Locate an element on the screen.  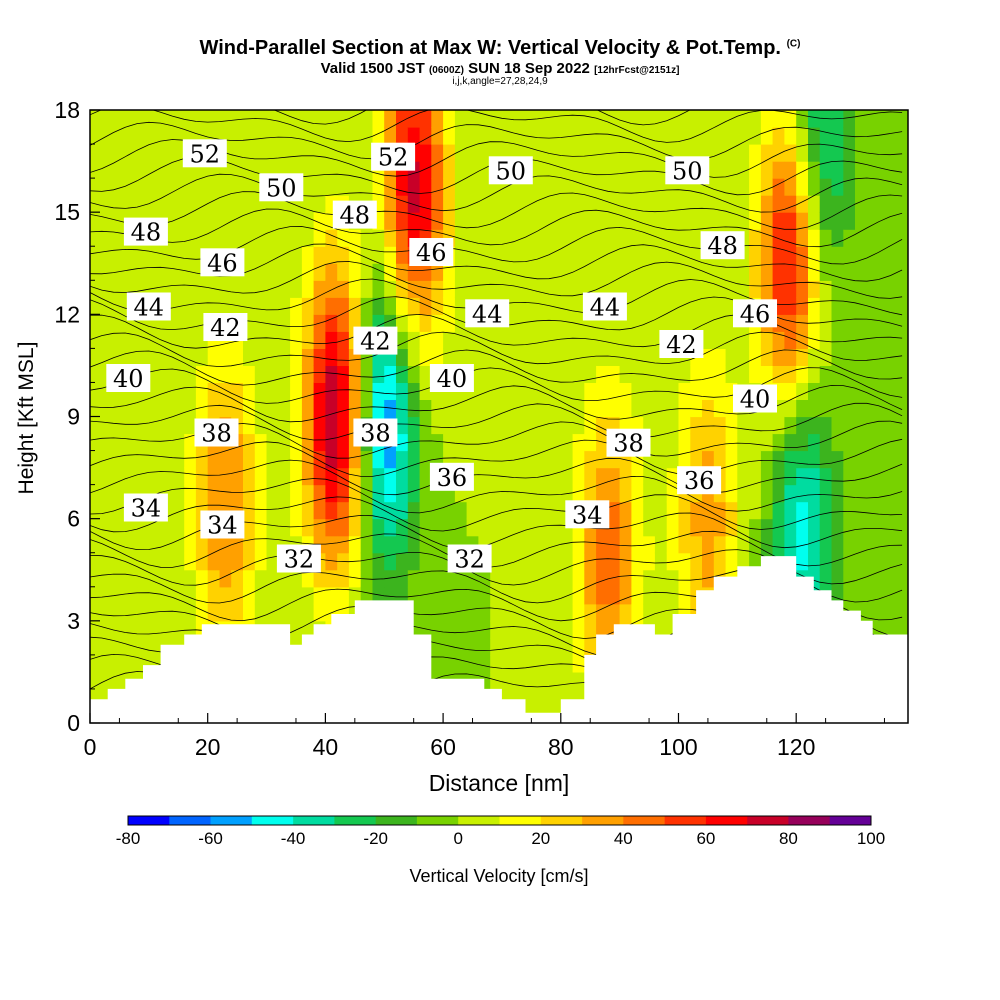
theta-contour-line is located at coordinates (496, 513).